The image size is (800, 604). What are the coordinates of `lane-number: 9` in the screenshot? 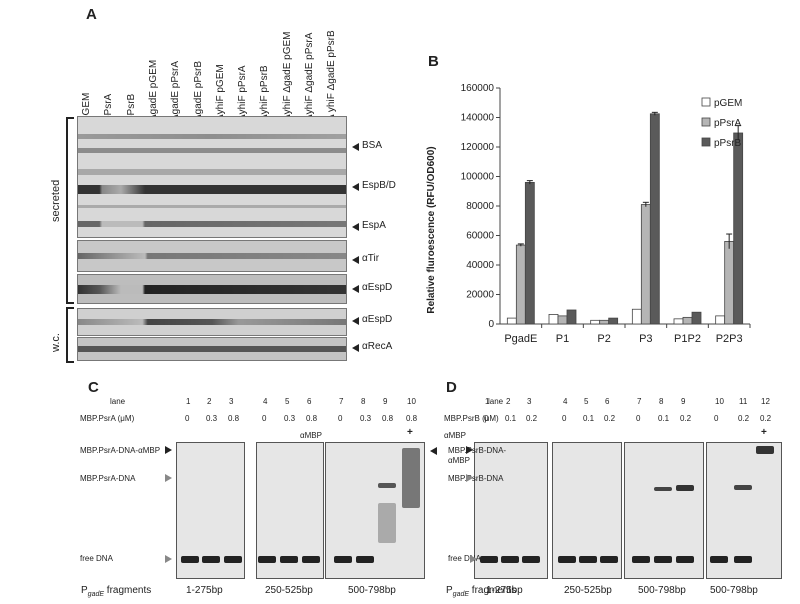 It's located at (683, 401).